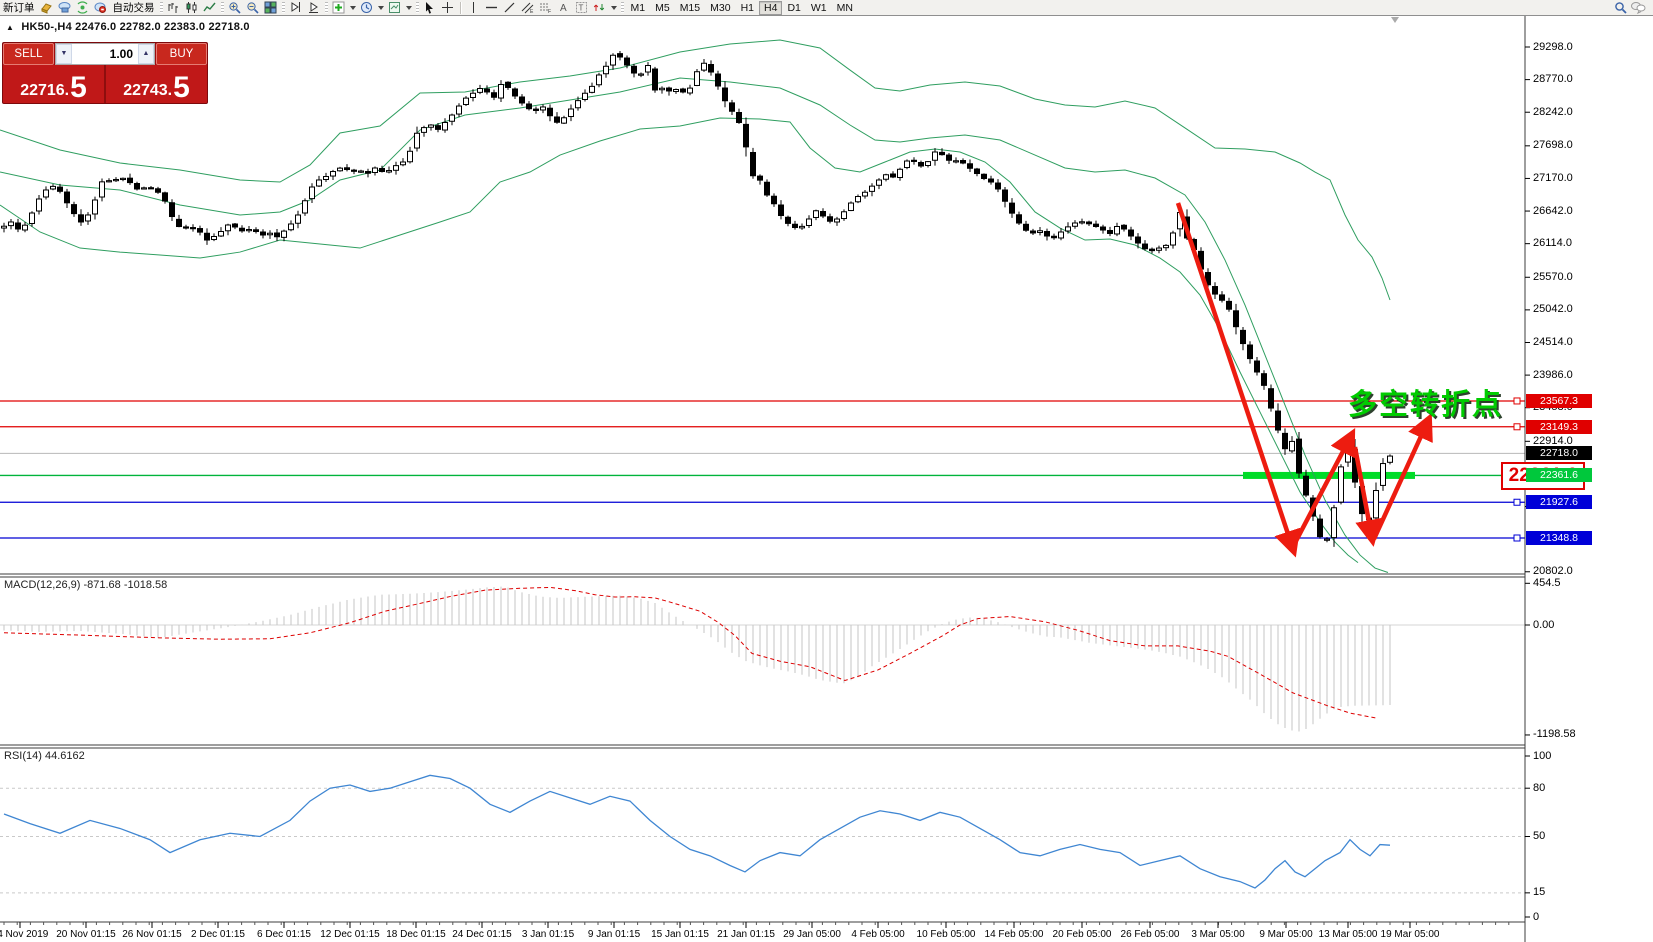 Image resolution: width=1653 pixels, height=942 pixels. Describe the element at coordinates (53, 87) in the screenshot. I see `sell-price: 22716. 5` at that location.